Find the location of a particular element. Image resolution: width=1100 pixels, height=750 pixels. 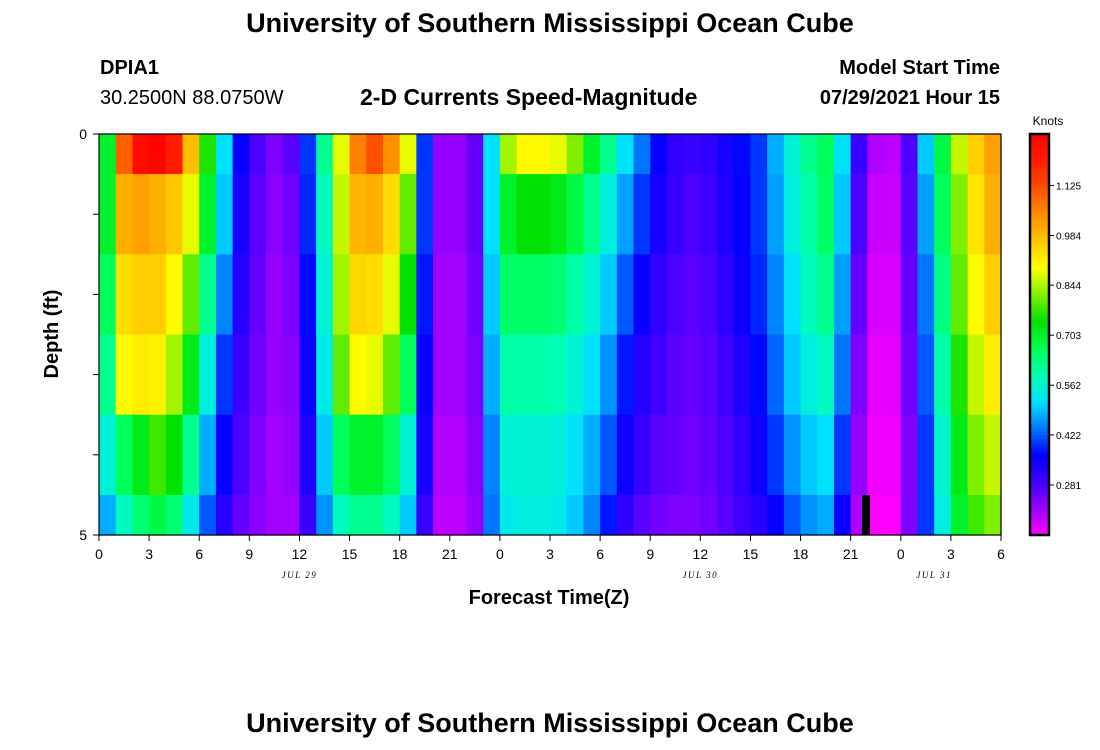

colorbar-tick-label: 1.125 is located at coordinates (1068, 186).